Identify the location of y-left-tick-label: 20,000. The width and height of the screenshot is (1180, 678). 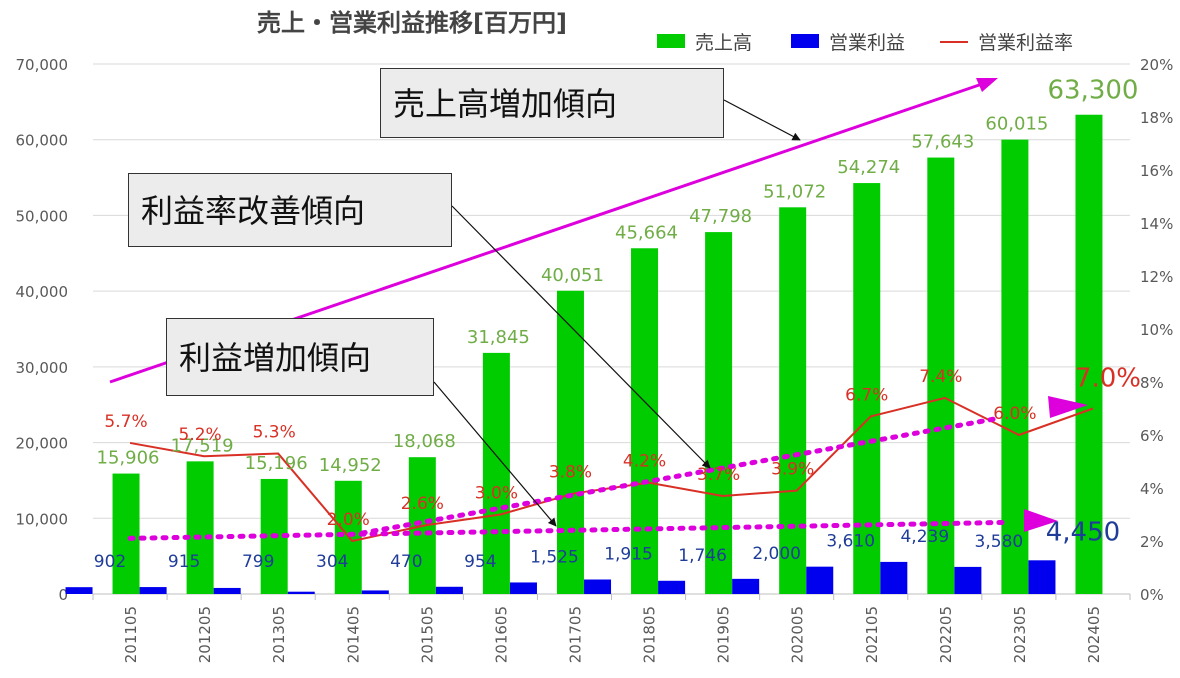
(42, 444).